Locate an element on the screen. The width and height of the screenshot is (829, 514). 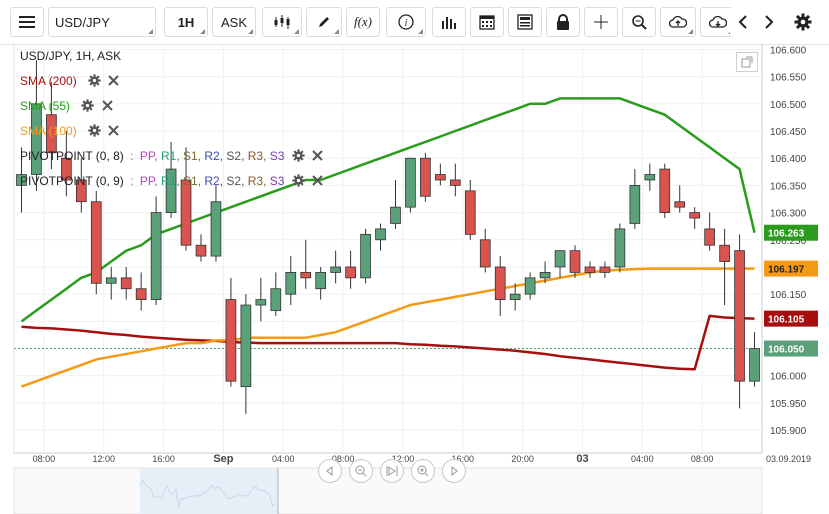
zoom-in-icon is located at coordinates (423, 471).